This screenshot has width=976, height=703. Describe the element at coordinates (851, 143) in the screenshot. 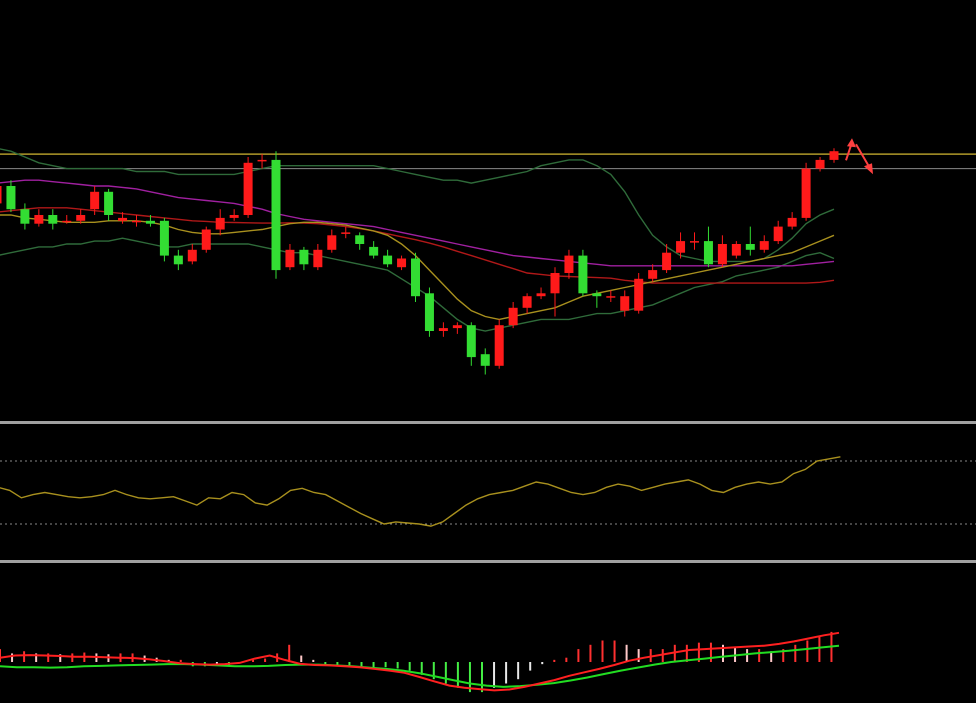

I see `arrow-up-icon` at that location.